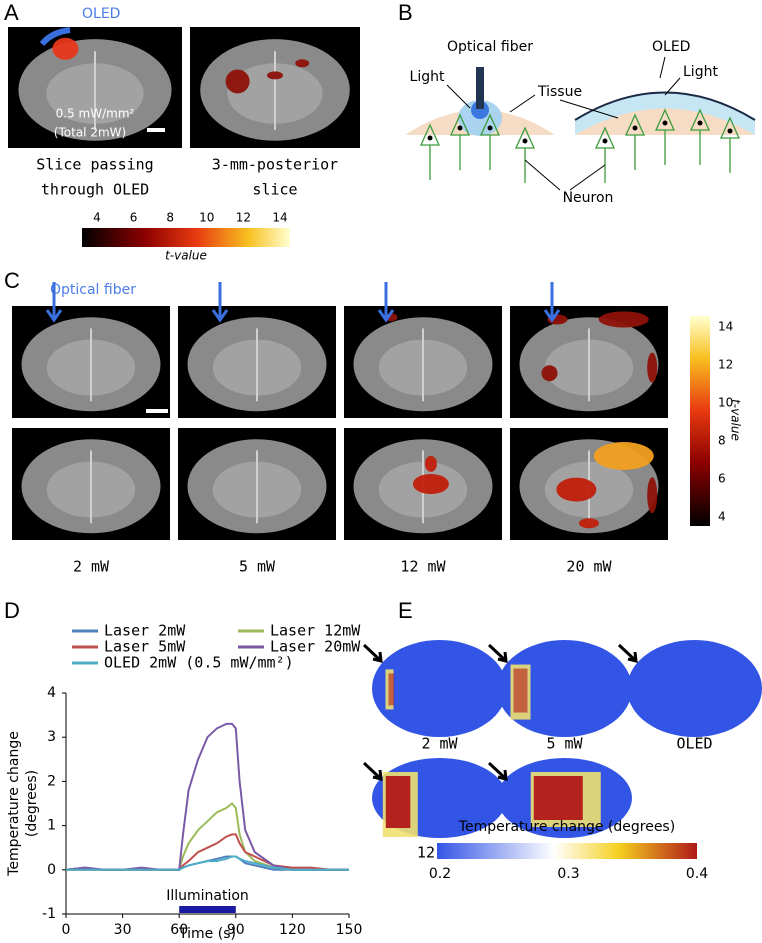 The width and height of the screenshot is (762, 943). Describe the element at coordinates (14, 804) in the screenshot. I see `y-axis-label: Temperature change` at that location.